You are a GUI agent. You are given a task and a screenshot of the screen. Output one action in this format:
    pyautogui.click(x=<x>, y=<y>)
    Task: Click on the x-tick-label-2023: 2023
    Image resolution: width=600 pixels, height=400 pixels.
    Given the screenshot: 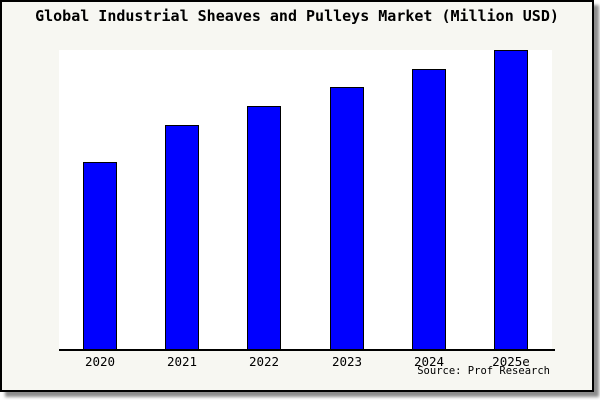 What is the action you would take?
    pyautogui.click(x=347, y=361)
    